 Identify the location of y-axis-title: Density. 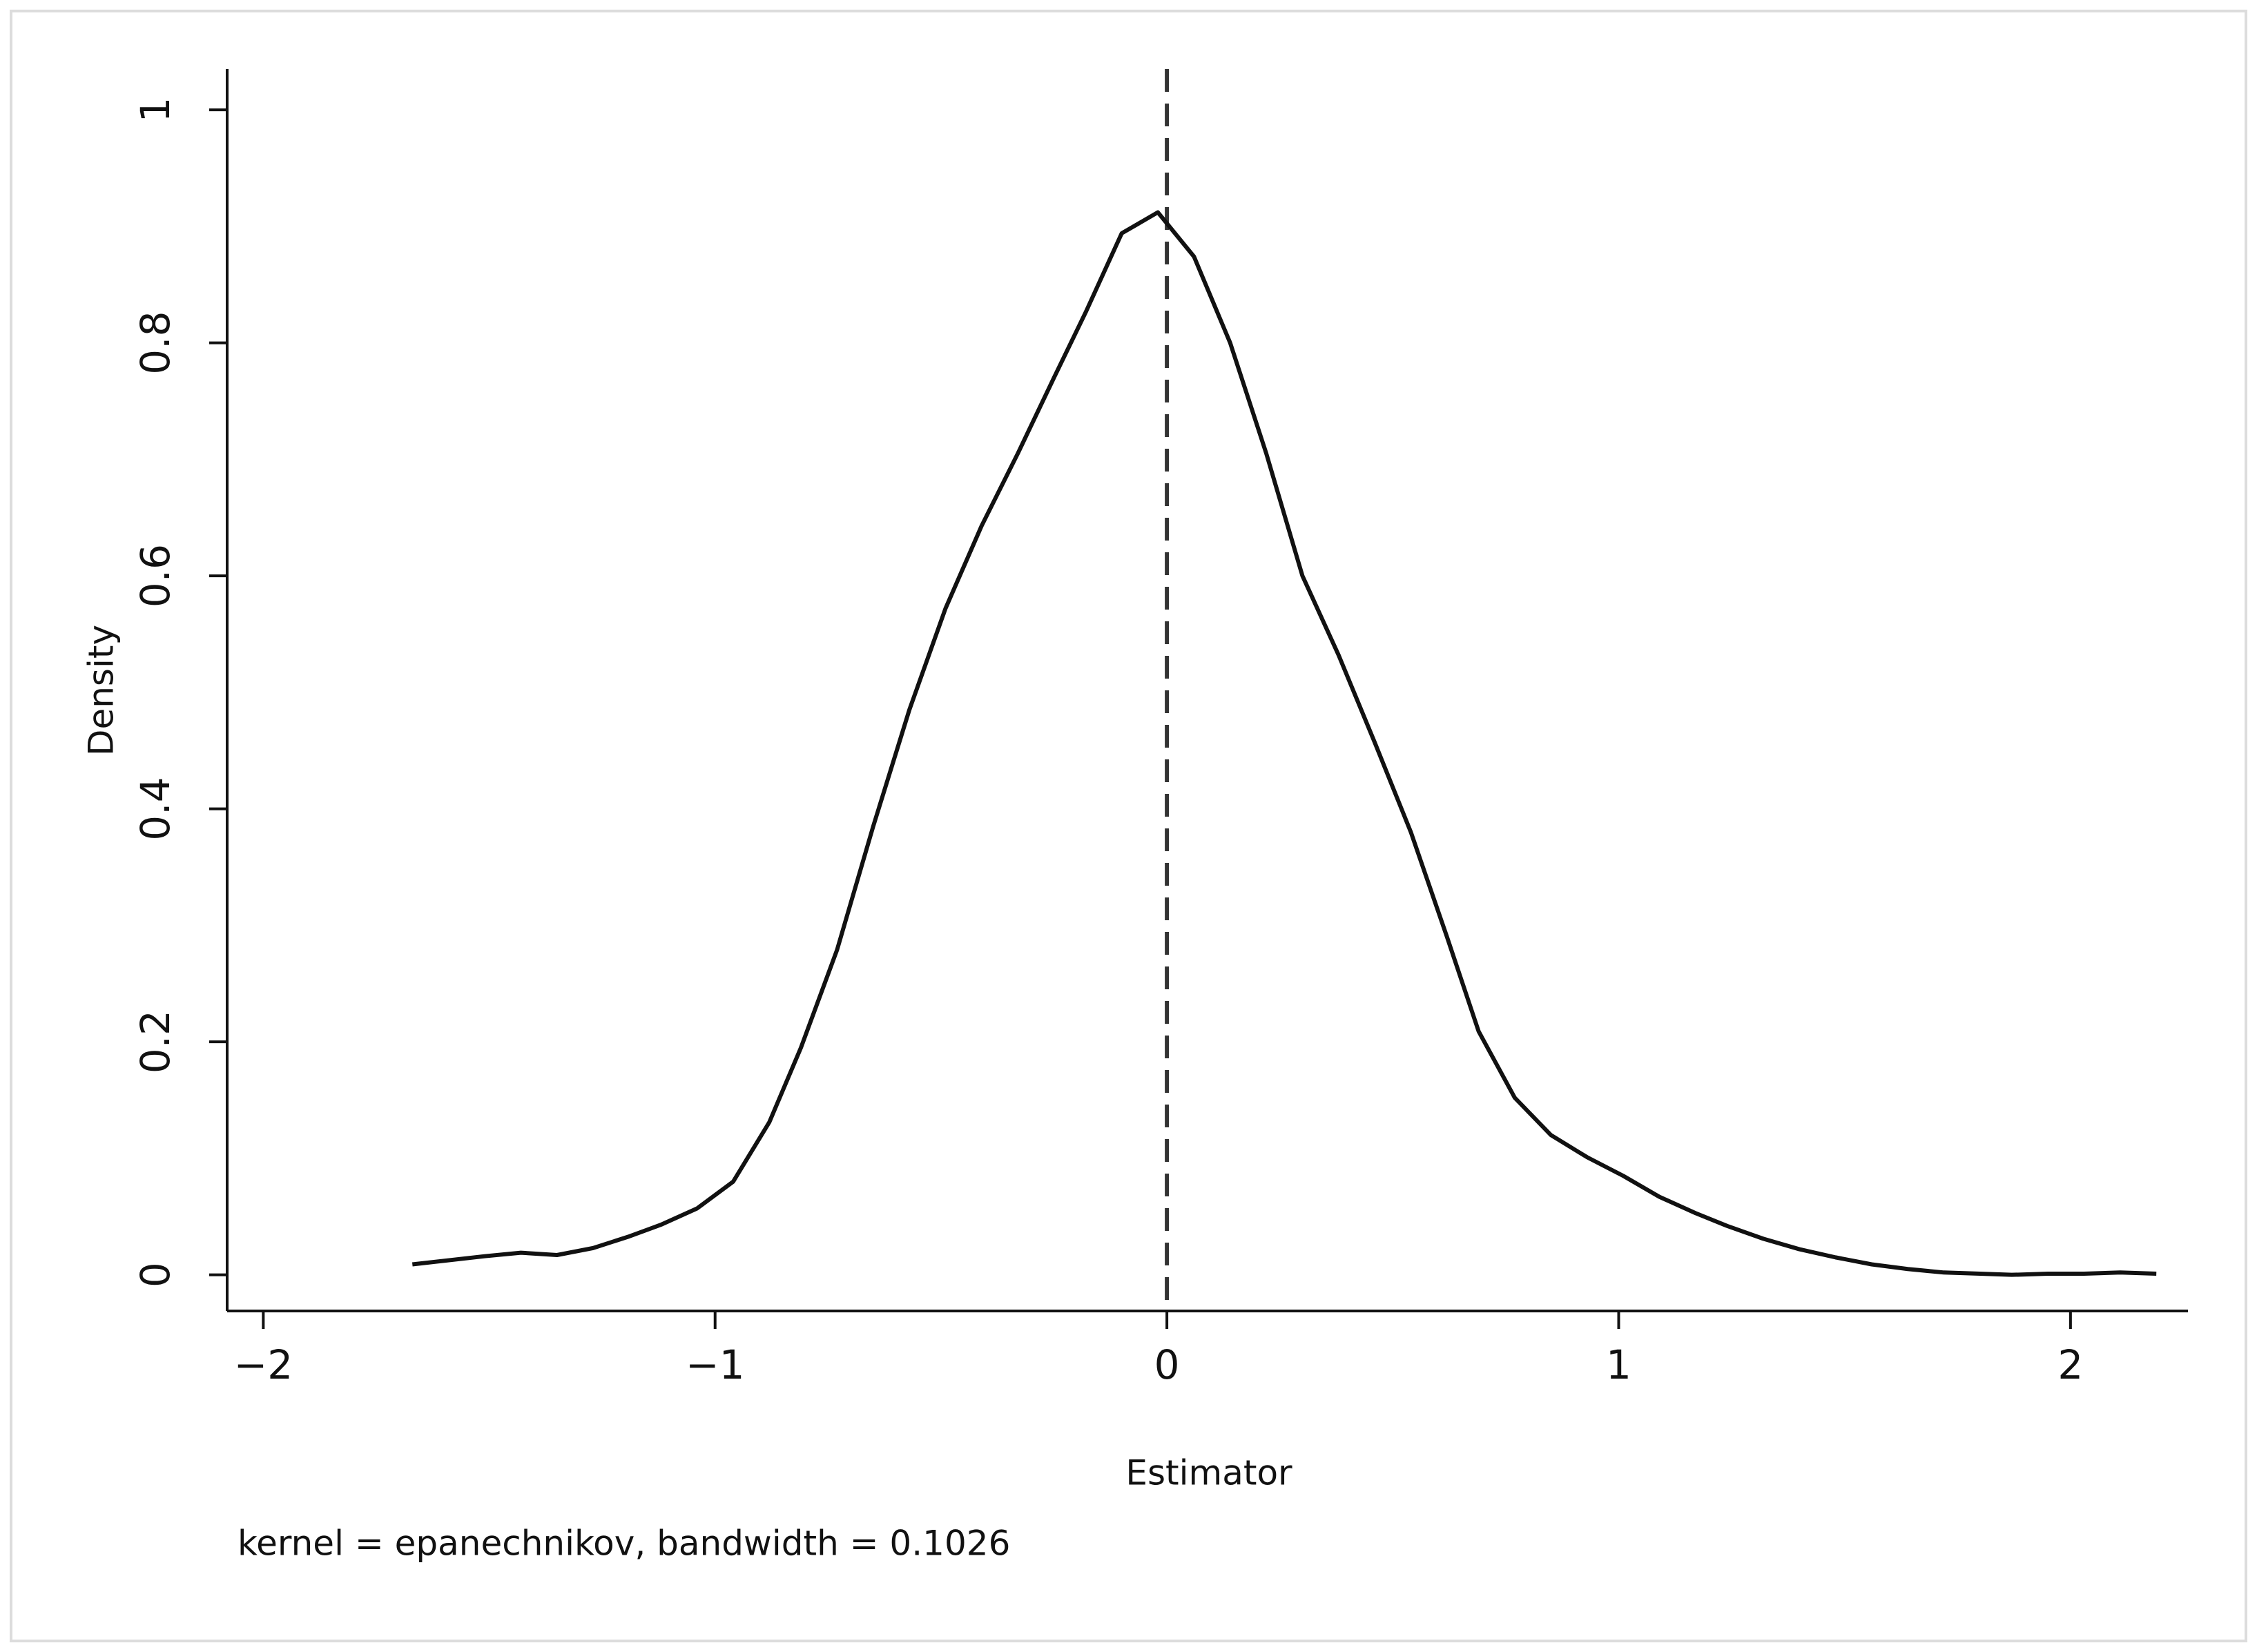
(101, 690).